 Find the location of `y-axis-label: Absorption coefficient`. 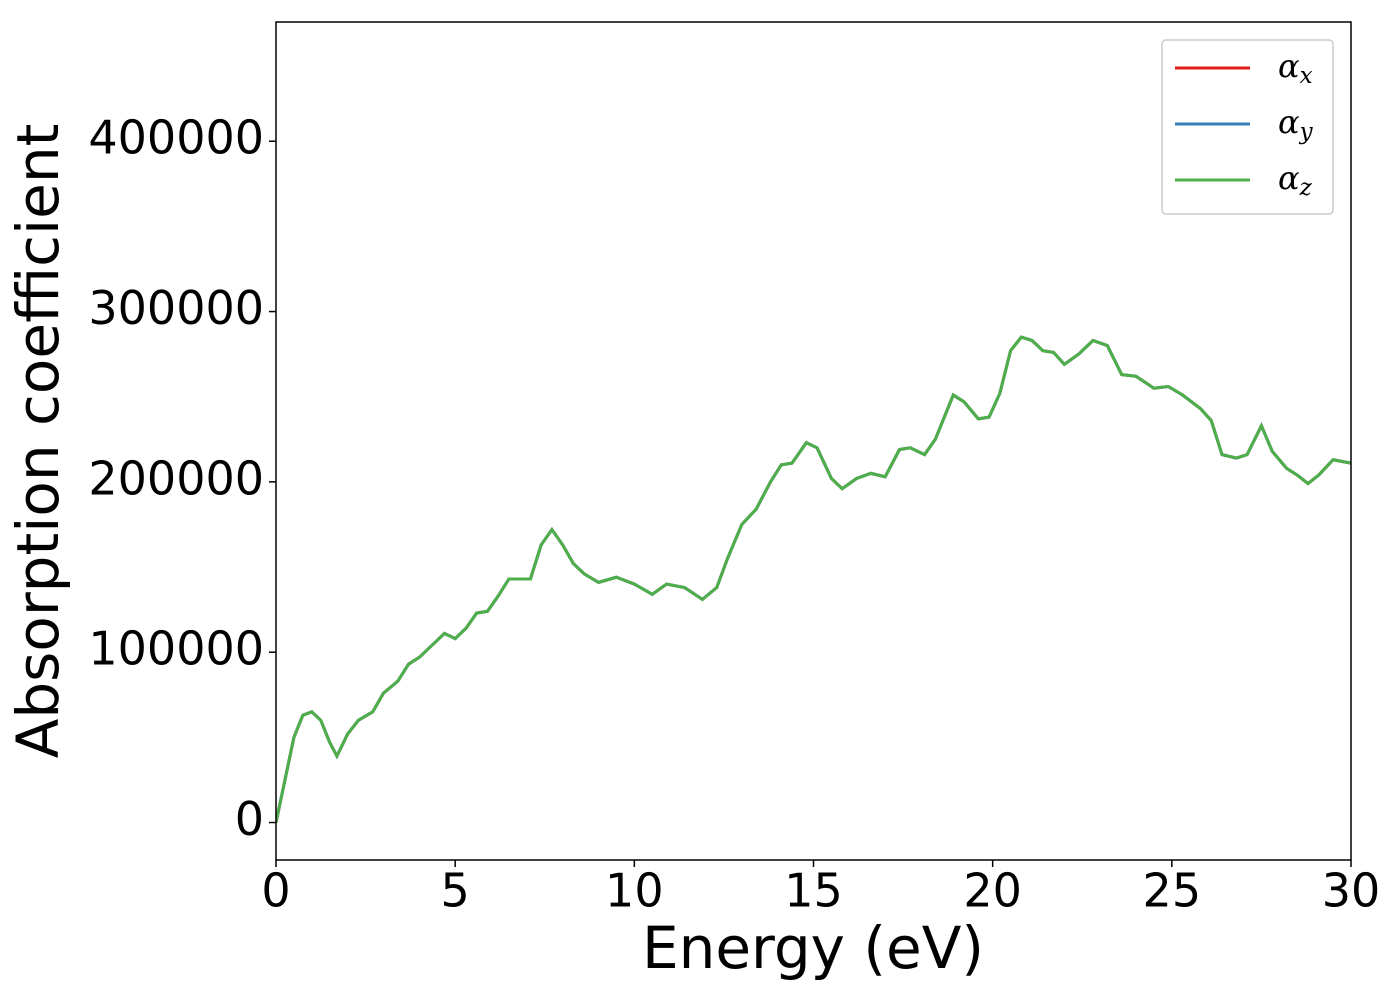

y-axis-label: Absorption coefficient is located at coordinates (38, 441).